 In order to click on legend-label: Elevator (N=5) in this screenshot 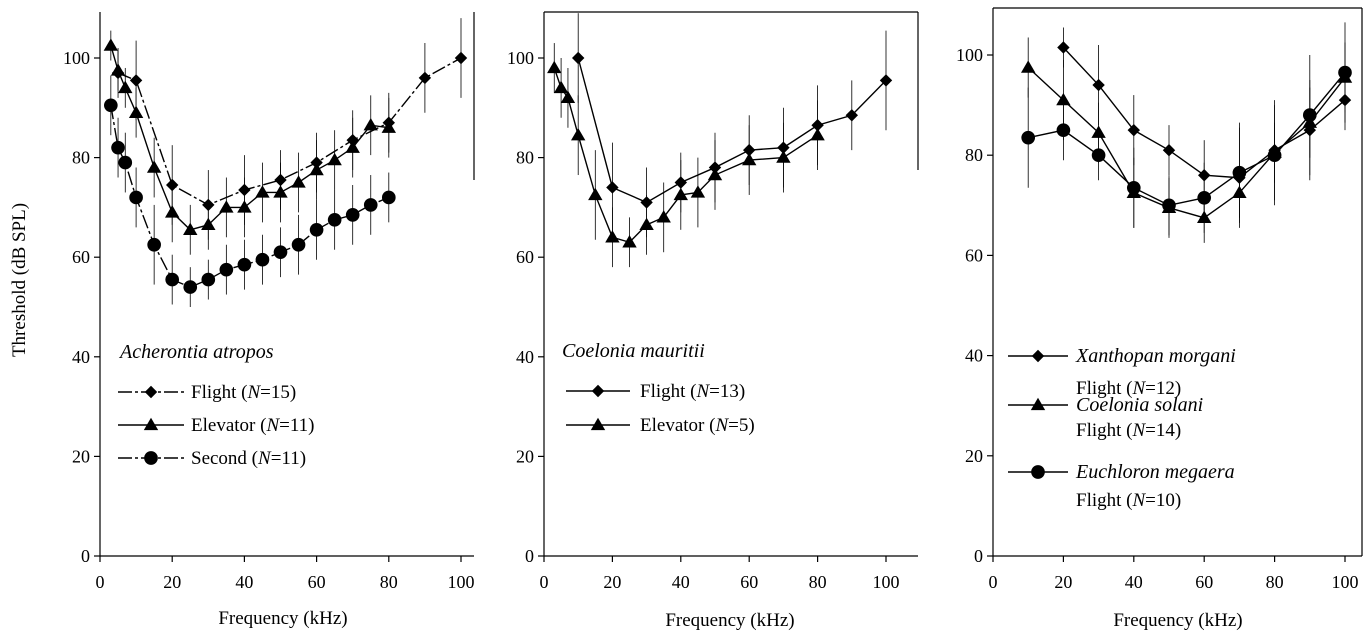, I will do `click(697, 425)`.